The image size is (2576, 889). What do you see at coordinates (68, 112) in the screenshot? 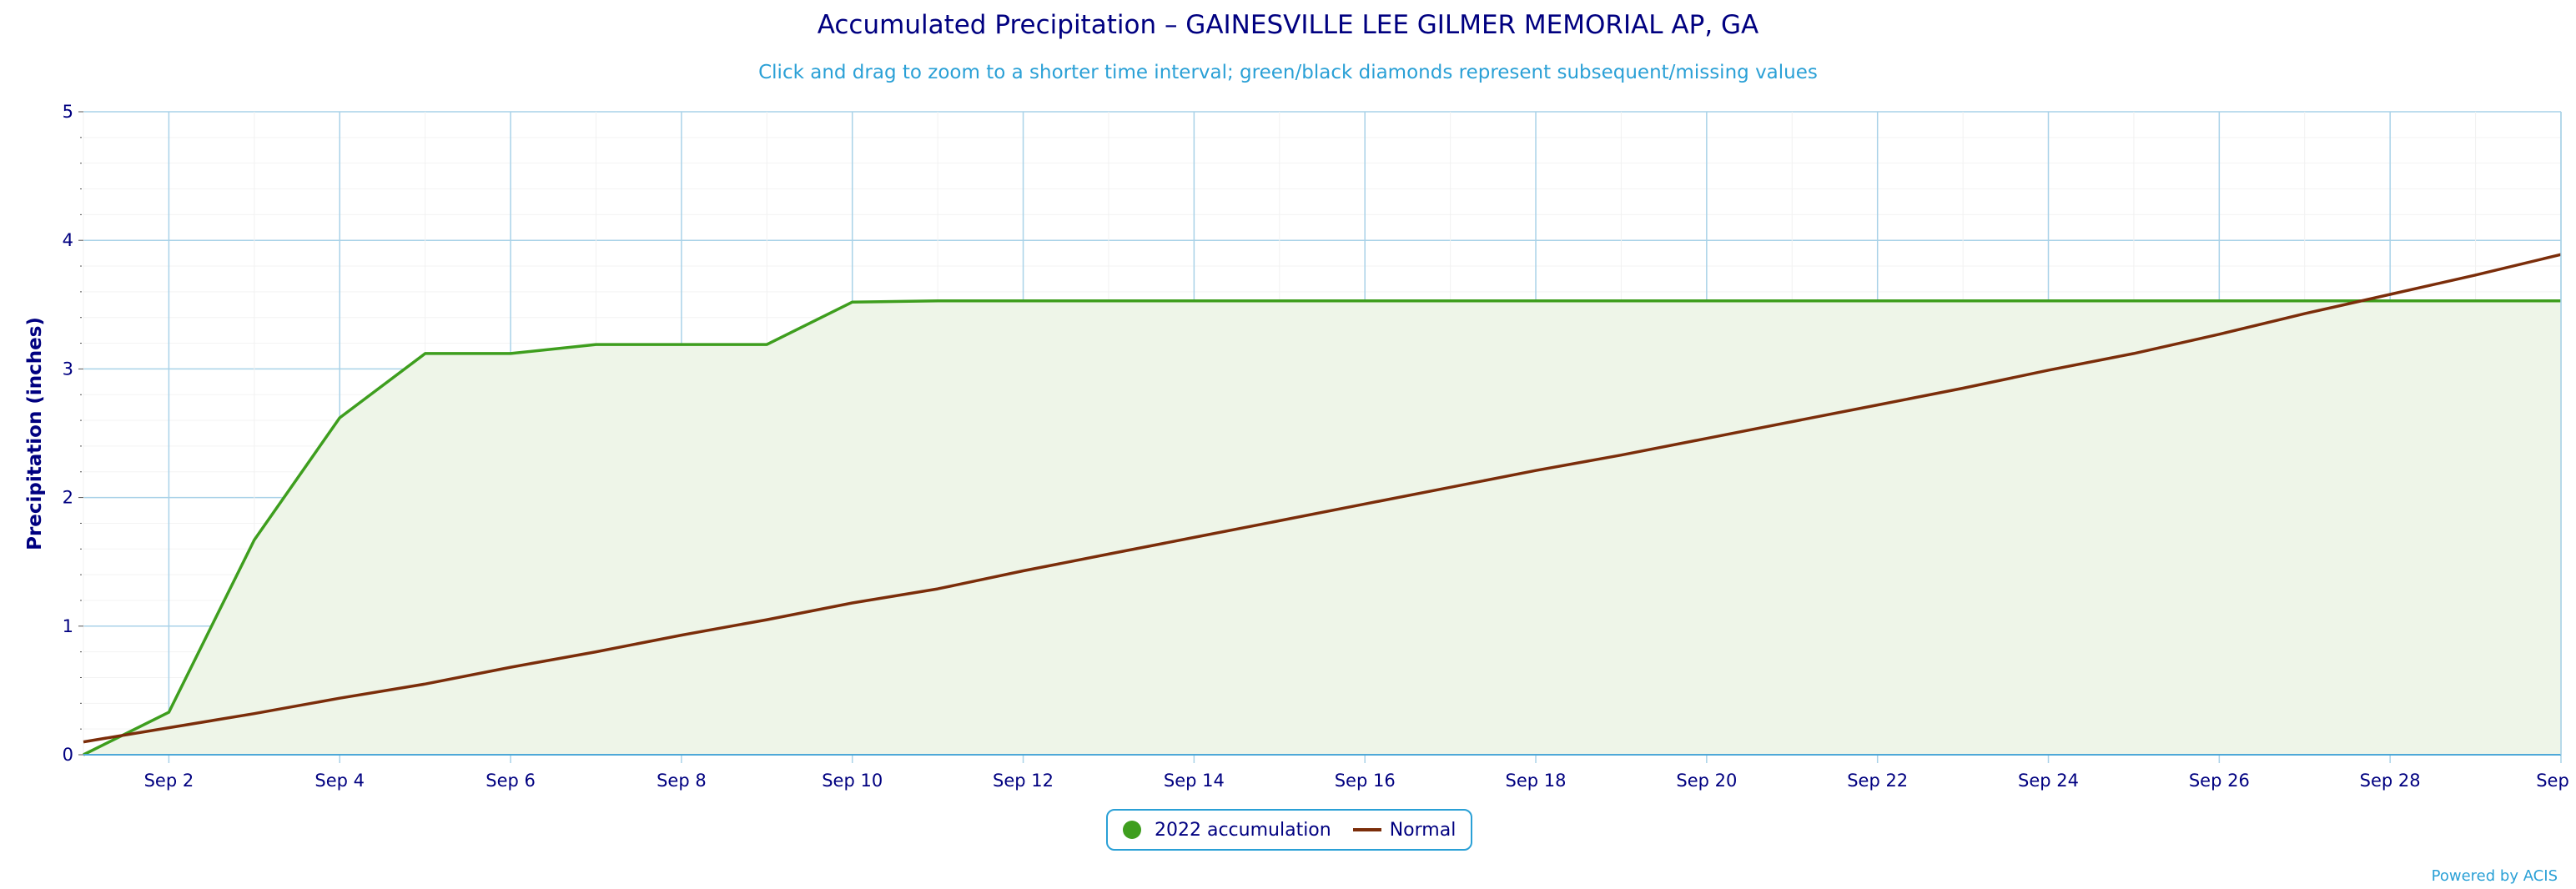
I see `y-tick-label: 5` at bounding box center [68, 112].